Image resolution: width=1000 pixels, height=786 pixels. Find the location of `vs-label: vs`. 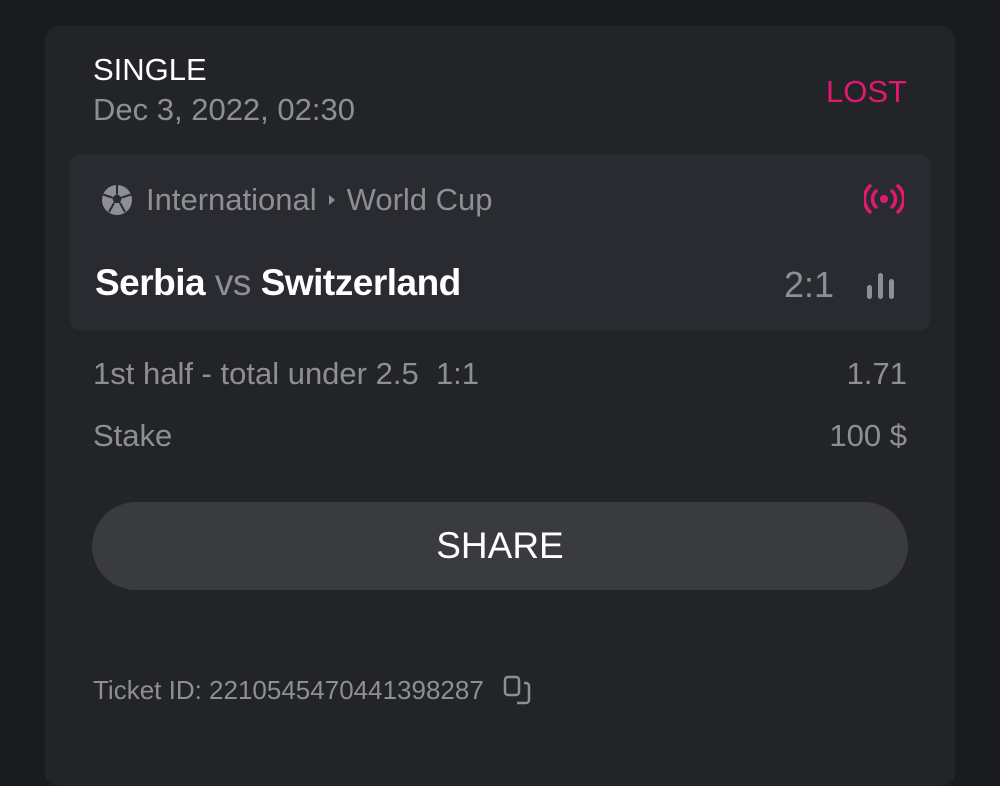

vs-label: vs is located at coordinates (233, 282).